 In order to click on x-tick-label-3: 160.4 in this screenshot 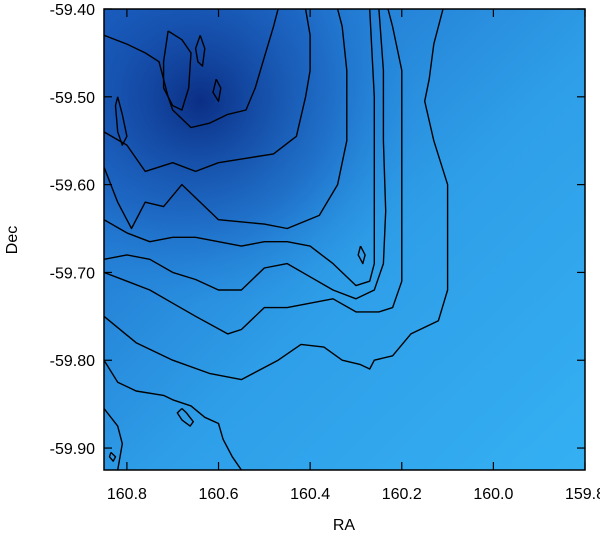, I will do `click(310, 494)`.